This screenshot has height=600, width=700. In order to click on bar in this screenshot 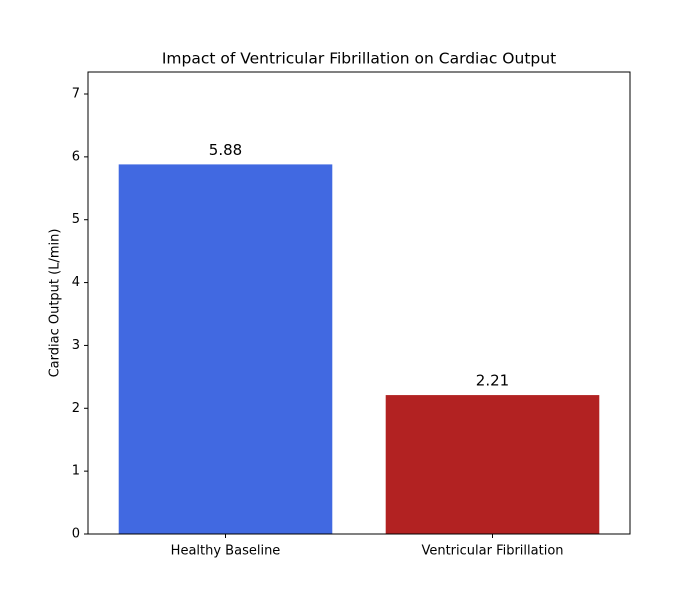, I will do `click(492, 464)`.